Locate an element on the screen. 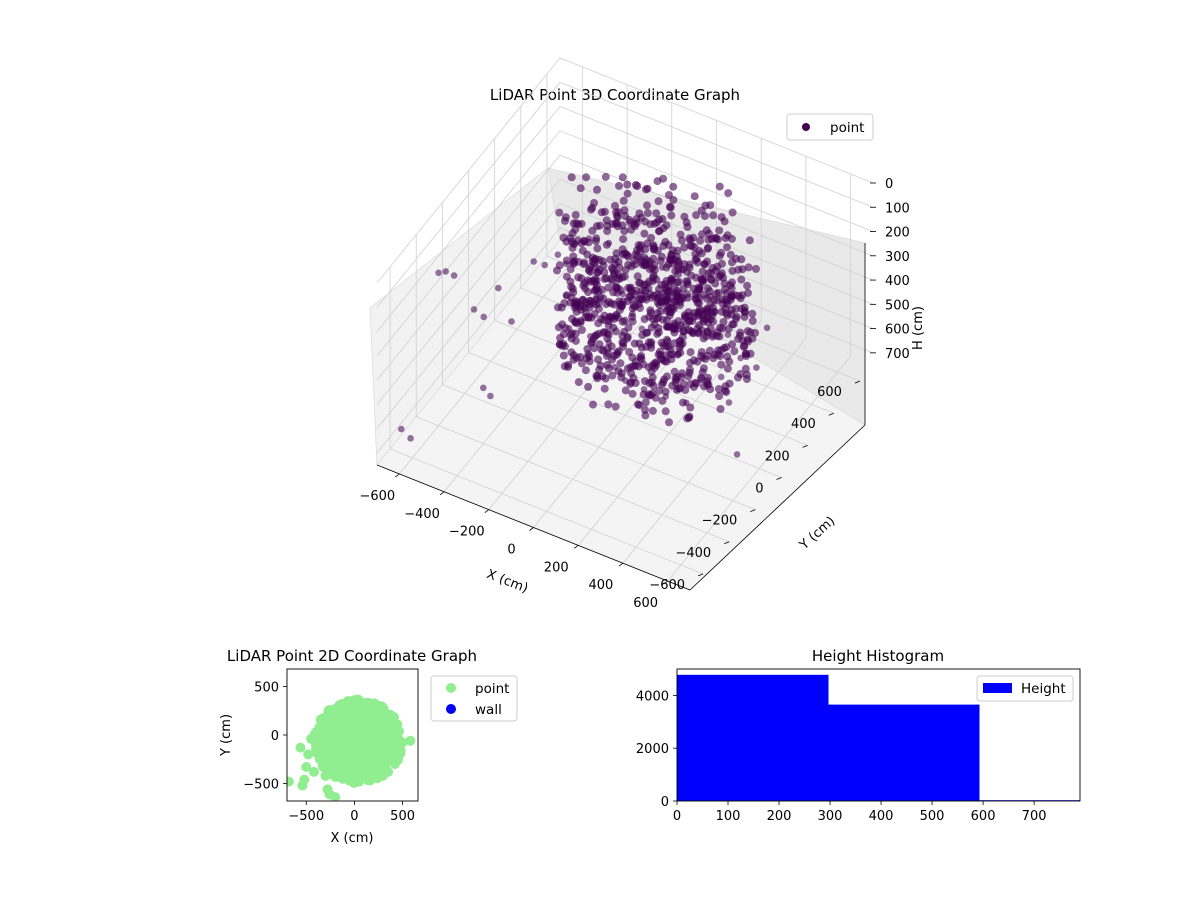 This screenshot has width=1200, height=900. histogram-x-tick-label: 100 is located at coordinates (728, 816).